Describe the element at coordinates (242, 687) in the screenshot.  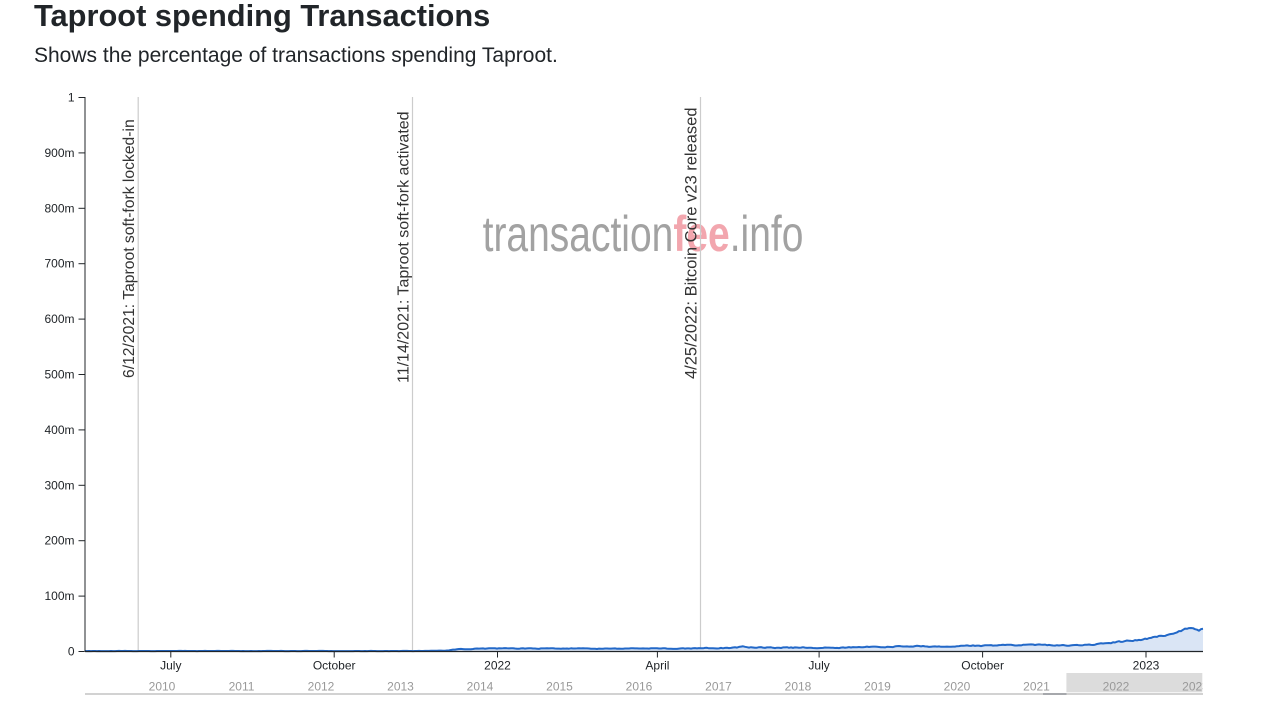
I see `svg-text: 2011` at that location.